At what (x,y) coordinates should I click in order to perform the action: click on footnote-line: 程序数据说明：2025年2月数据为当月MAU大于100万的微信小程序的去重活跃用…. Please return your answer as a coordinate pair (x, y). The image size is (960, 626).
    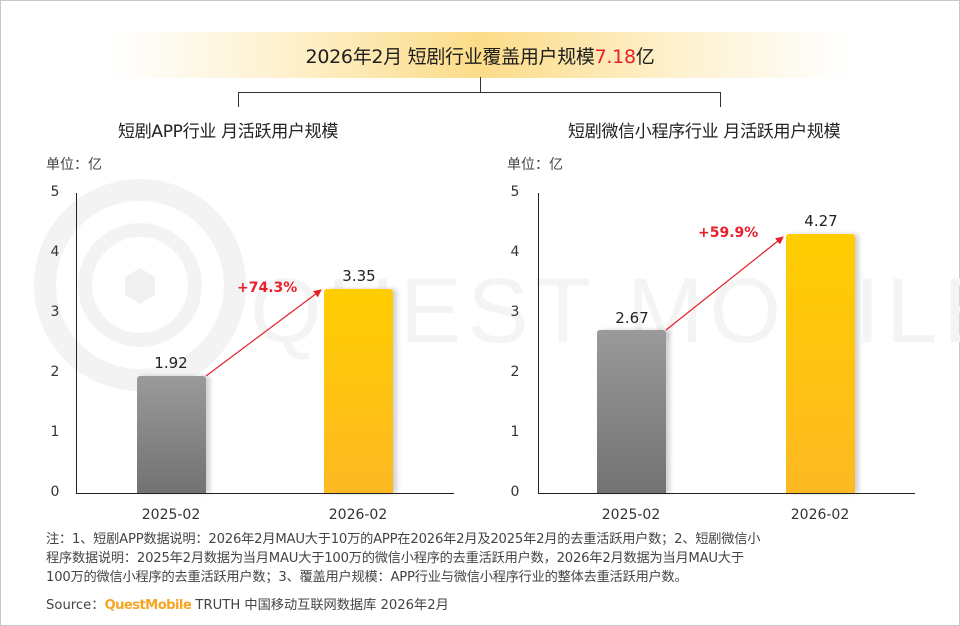
    Looking at the image, I should click on (395, 558).